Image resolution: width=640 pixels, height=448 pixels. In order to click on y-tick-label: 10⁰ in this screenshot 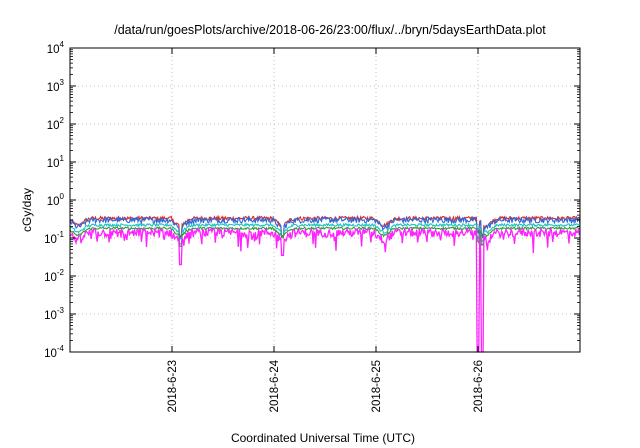, I will do `click(56, 200)`.